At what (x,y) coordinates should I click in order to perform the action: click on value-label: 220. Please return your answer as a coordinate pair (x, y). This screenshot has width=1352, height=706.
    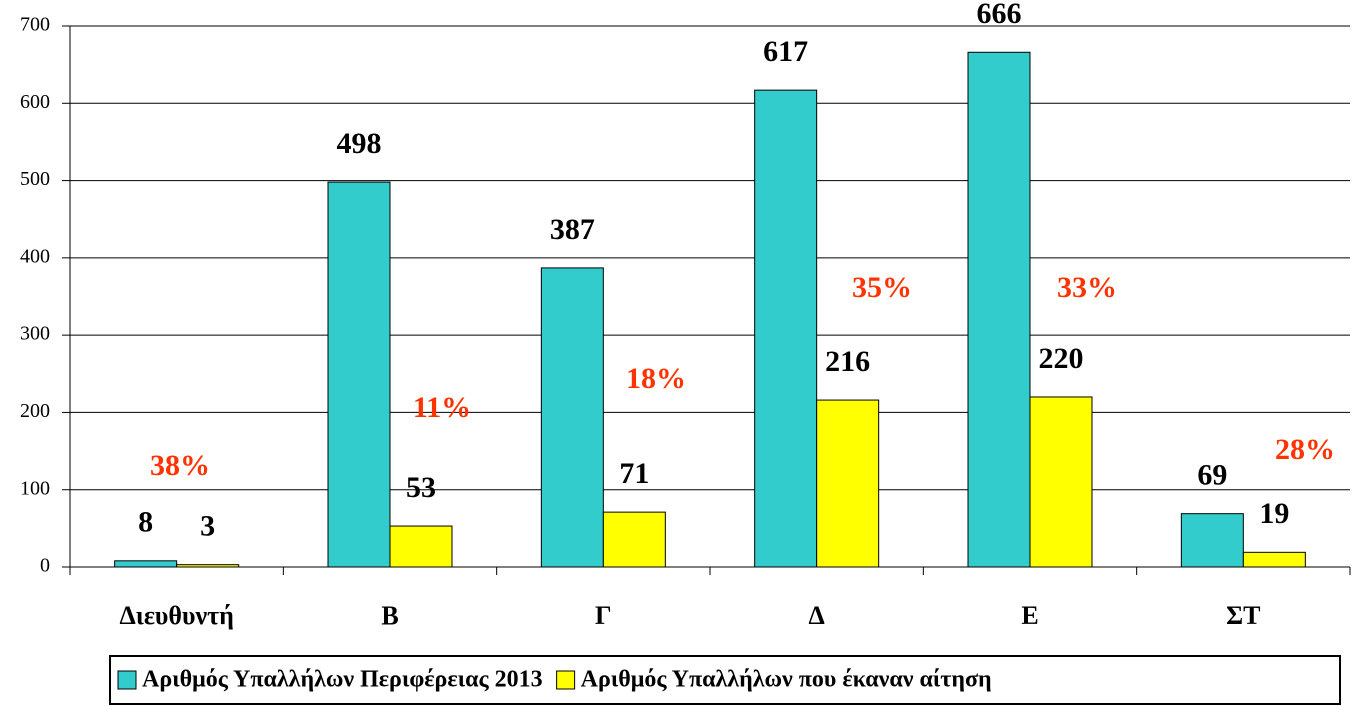
    Looking at the image, I should click on (1061, 358).